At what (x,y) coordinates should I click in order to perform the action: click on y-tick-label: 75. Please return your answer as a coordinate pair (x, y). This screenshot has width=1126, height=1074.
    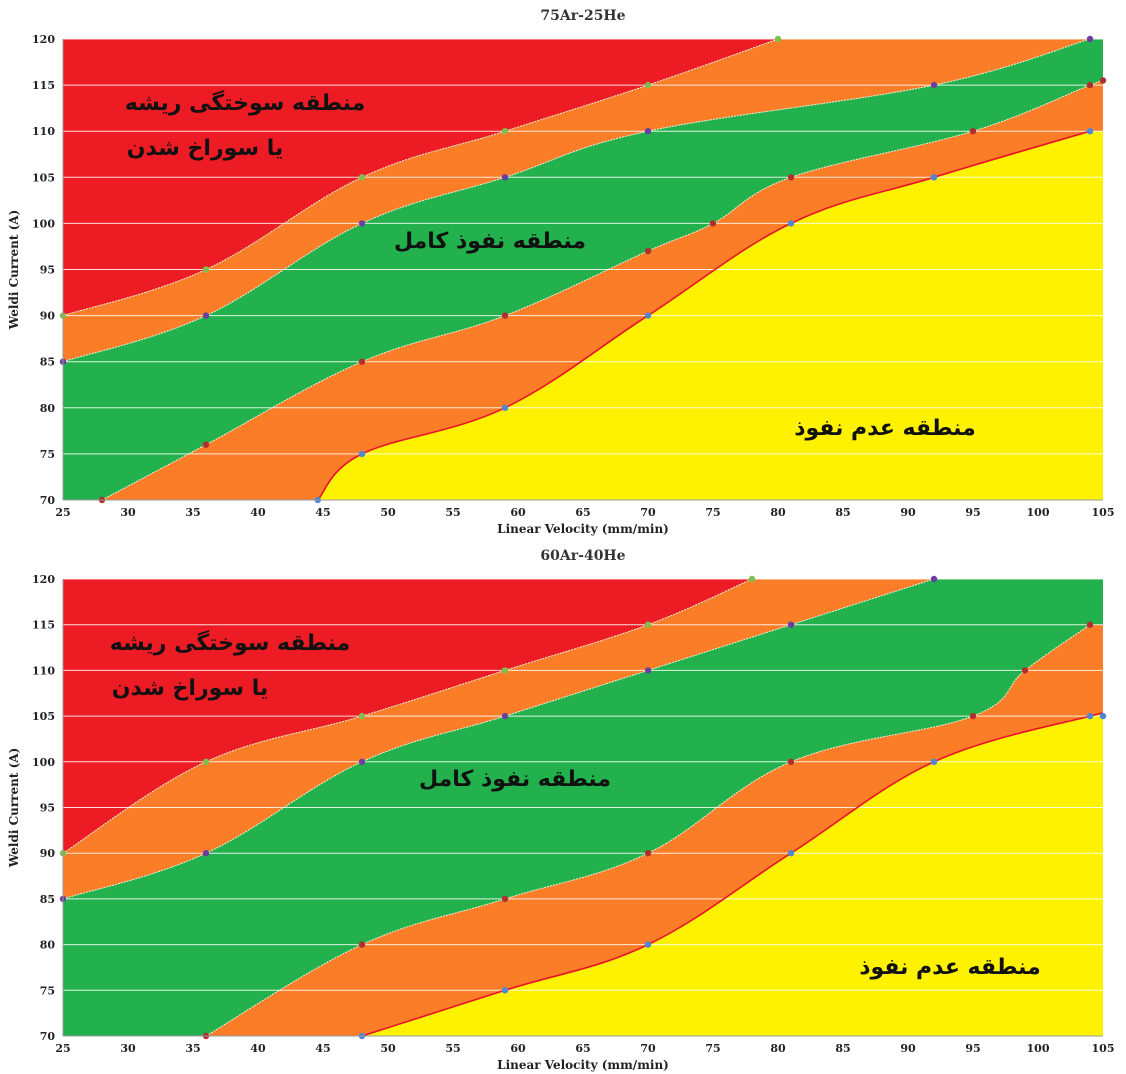
    Looking at the image, I should click on (47, 990).